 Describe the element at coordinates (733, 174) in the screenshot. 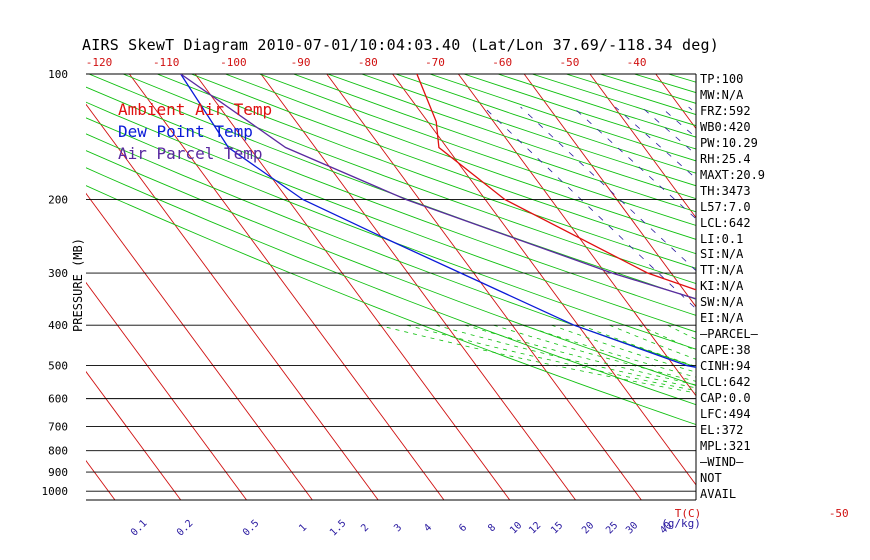

I see `index-item: MAXT:20.9` at that location.